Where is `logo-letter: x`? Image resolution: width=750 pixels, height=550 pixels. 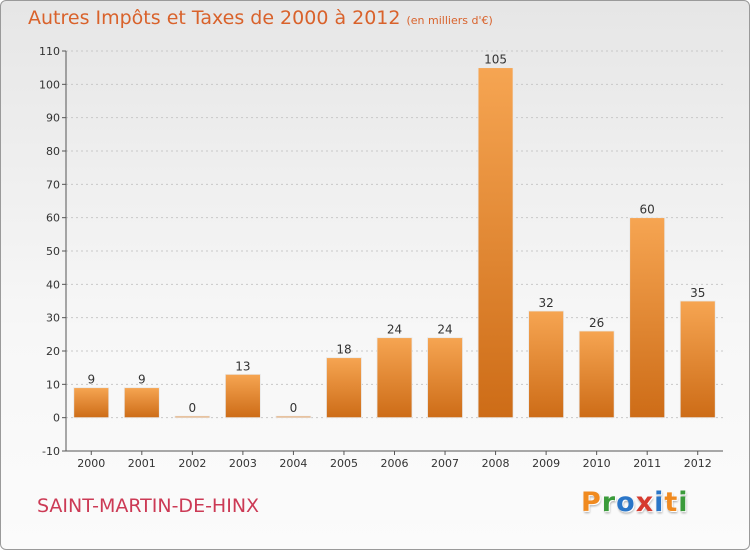 logo-letter: x is located at coordinates (645, 502).